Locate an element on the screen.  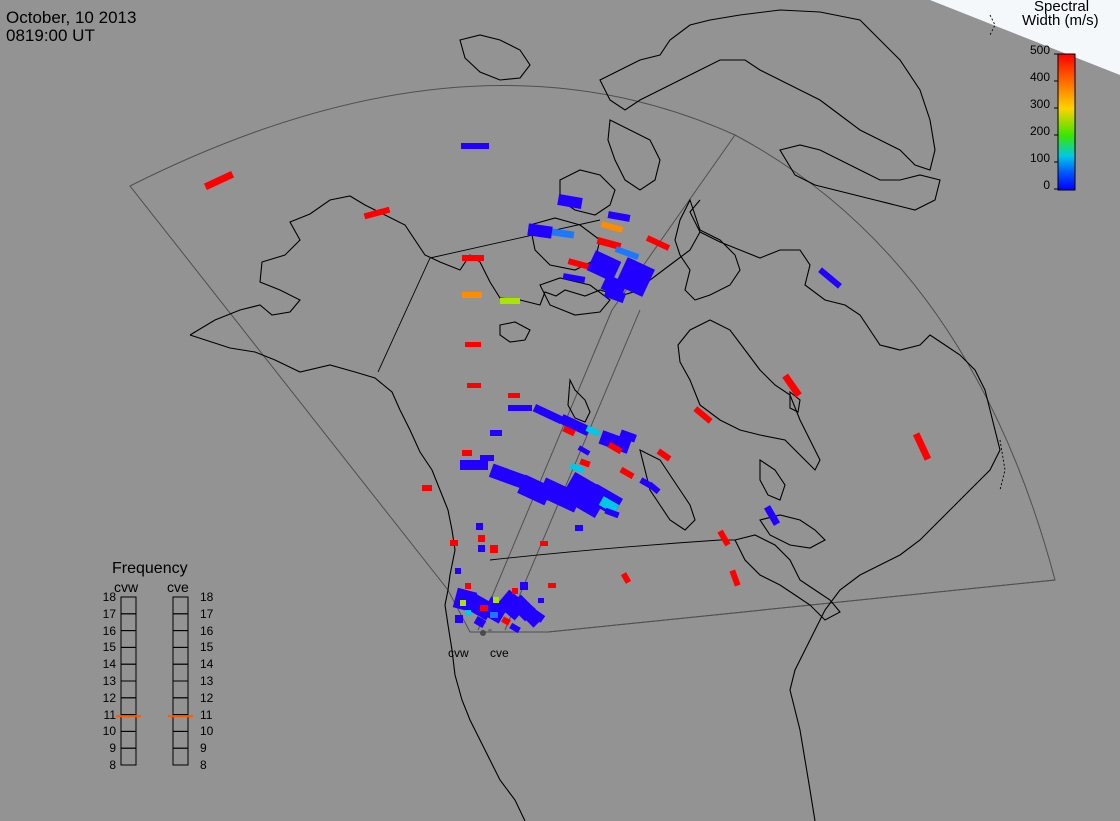
frequency-title: Frequency is located at coordinates (150, 568).